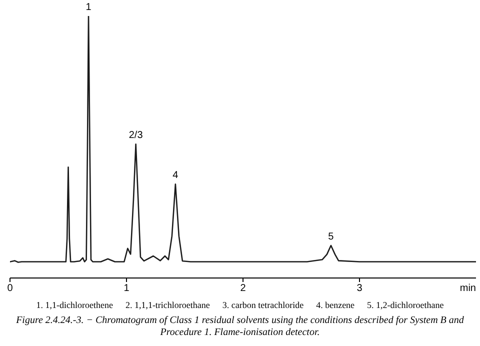 The width and height of the screenshot is (480, 346). I want to click on annotation: 1, so click(89, 7).